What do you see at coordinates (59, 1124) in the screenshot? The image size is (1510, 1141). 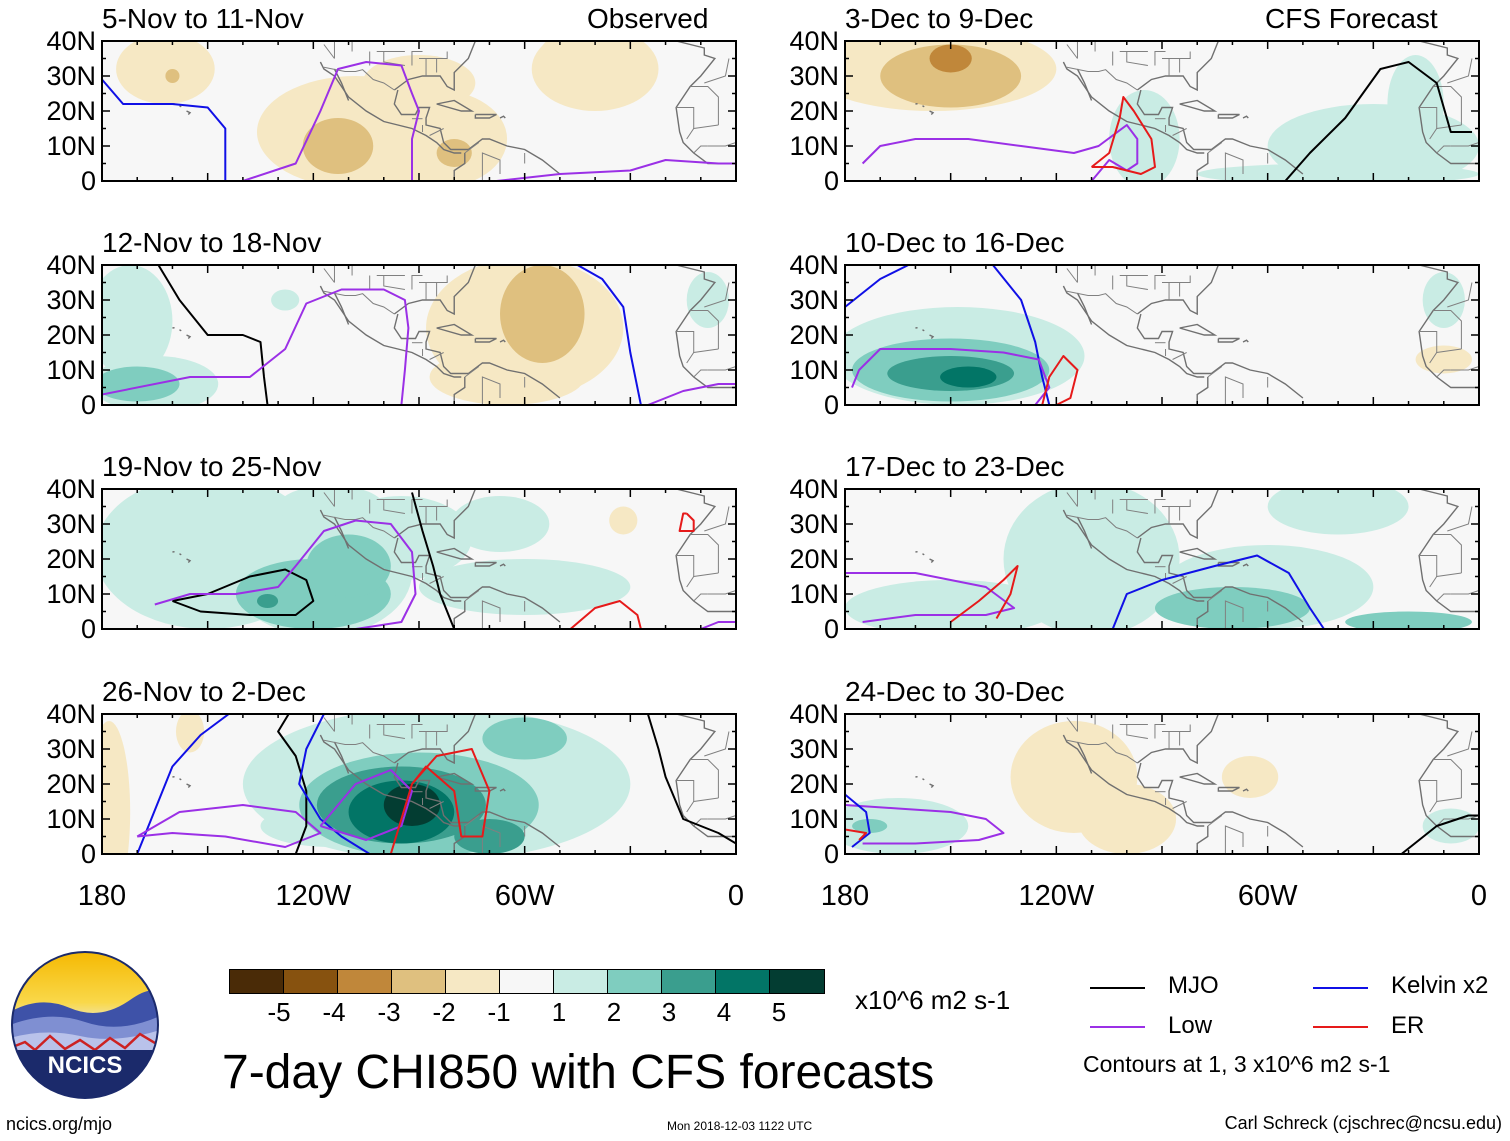 I see `site-link: ncics.org/mjo` at bounding box center [59, 1124].